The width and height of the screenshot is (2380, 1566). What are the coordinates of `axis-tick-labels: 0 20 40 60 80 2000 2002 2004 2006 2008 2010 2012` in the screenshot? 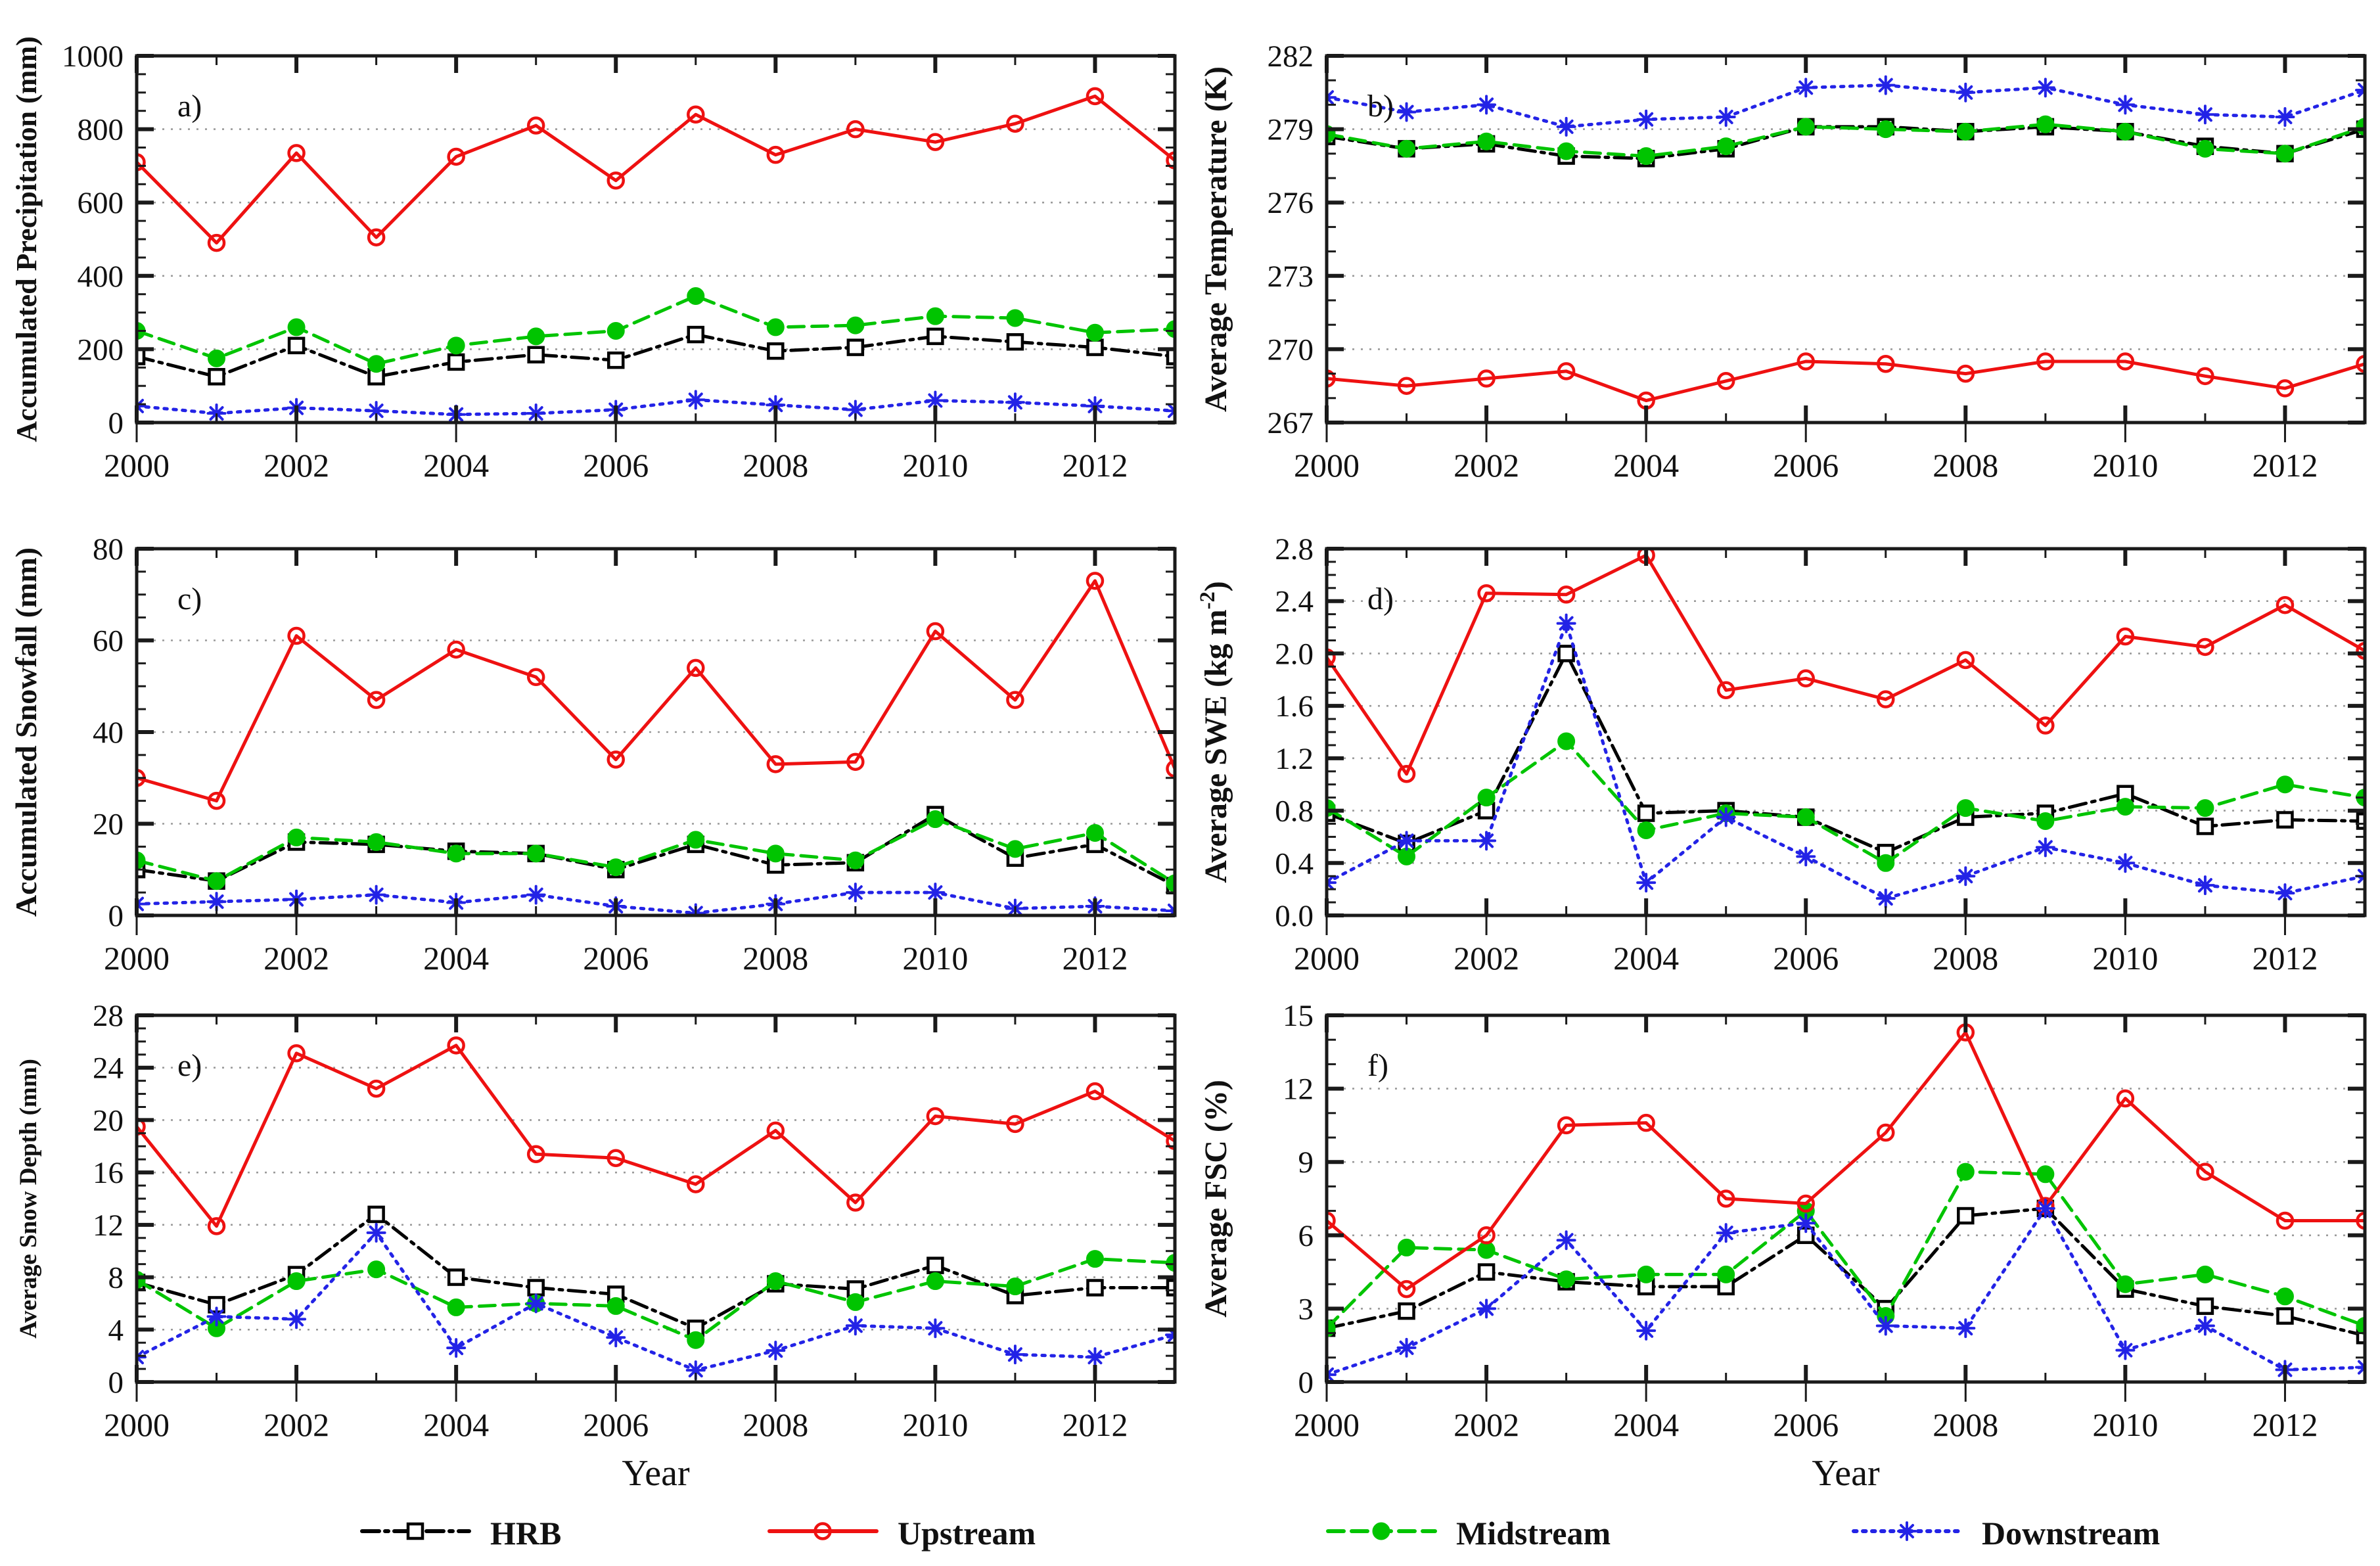 It's located at (610, 755).